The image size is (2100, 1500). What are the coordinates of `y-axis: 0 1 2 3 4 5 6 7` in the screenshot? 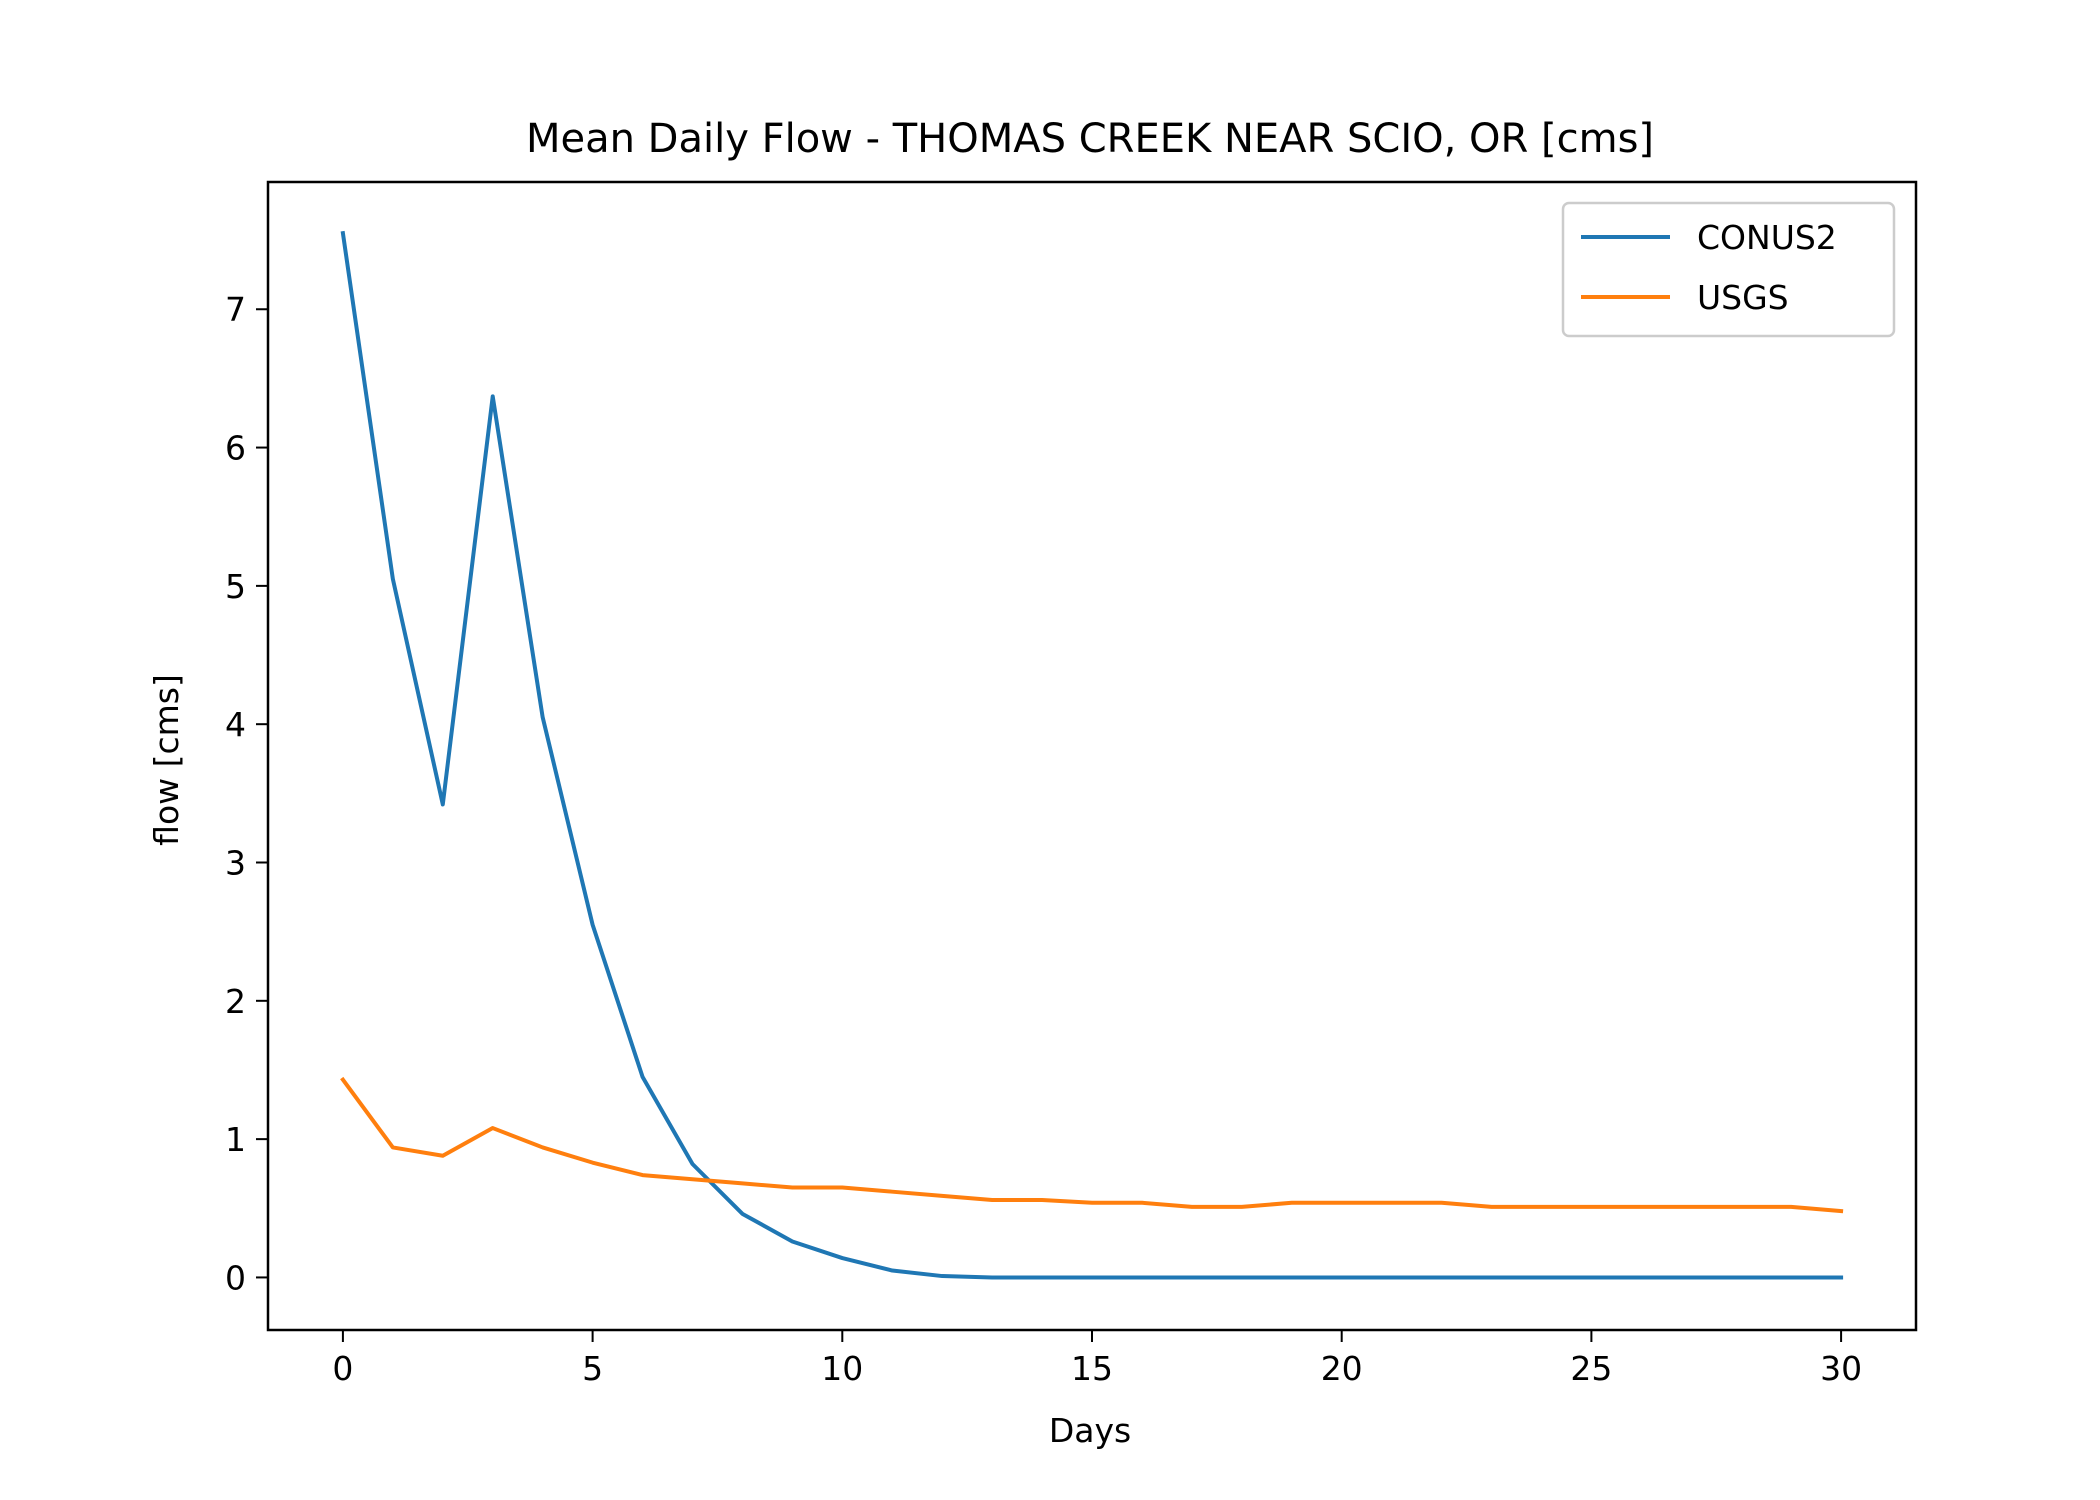 It's located at (246, 793).